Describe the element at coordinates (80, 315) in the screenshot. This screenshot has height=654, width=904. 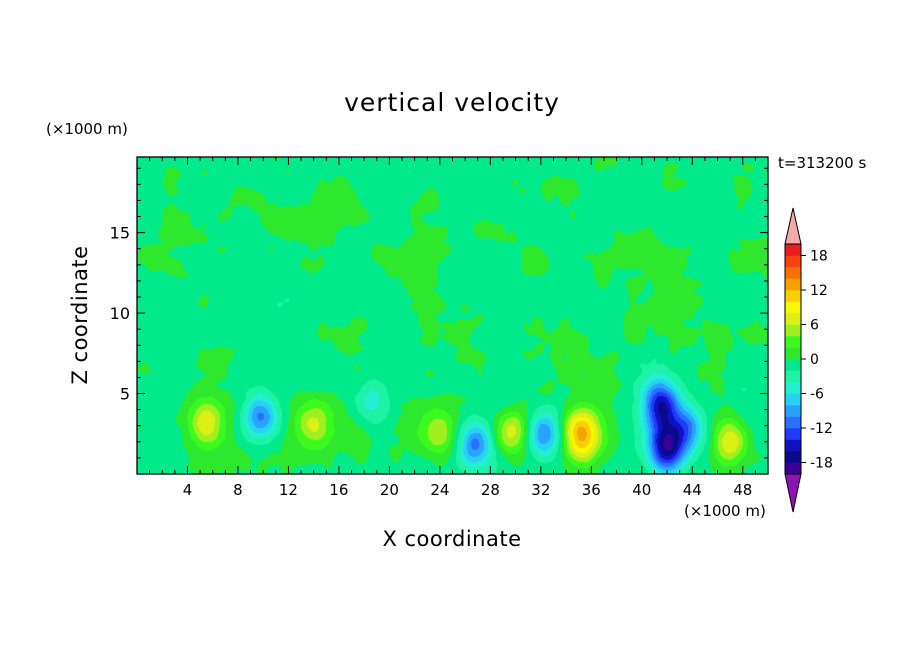
I see `y-axis-label: Z coordinate` at that location.